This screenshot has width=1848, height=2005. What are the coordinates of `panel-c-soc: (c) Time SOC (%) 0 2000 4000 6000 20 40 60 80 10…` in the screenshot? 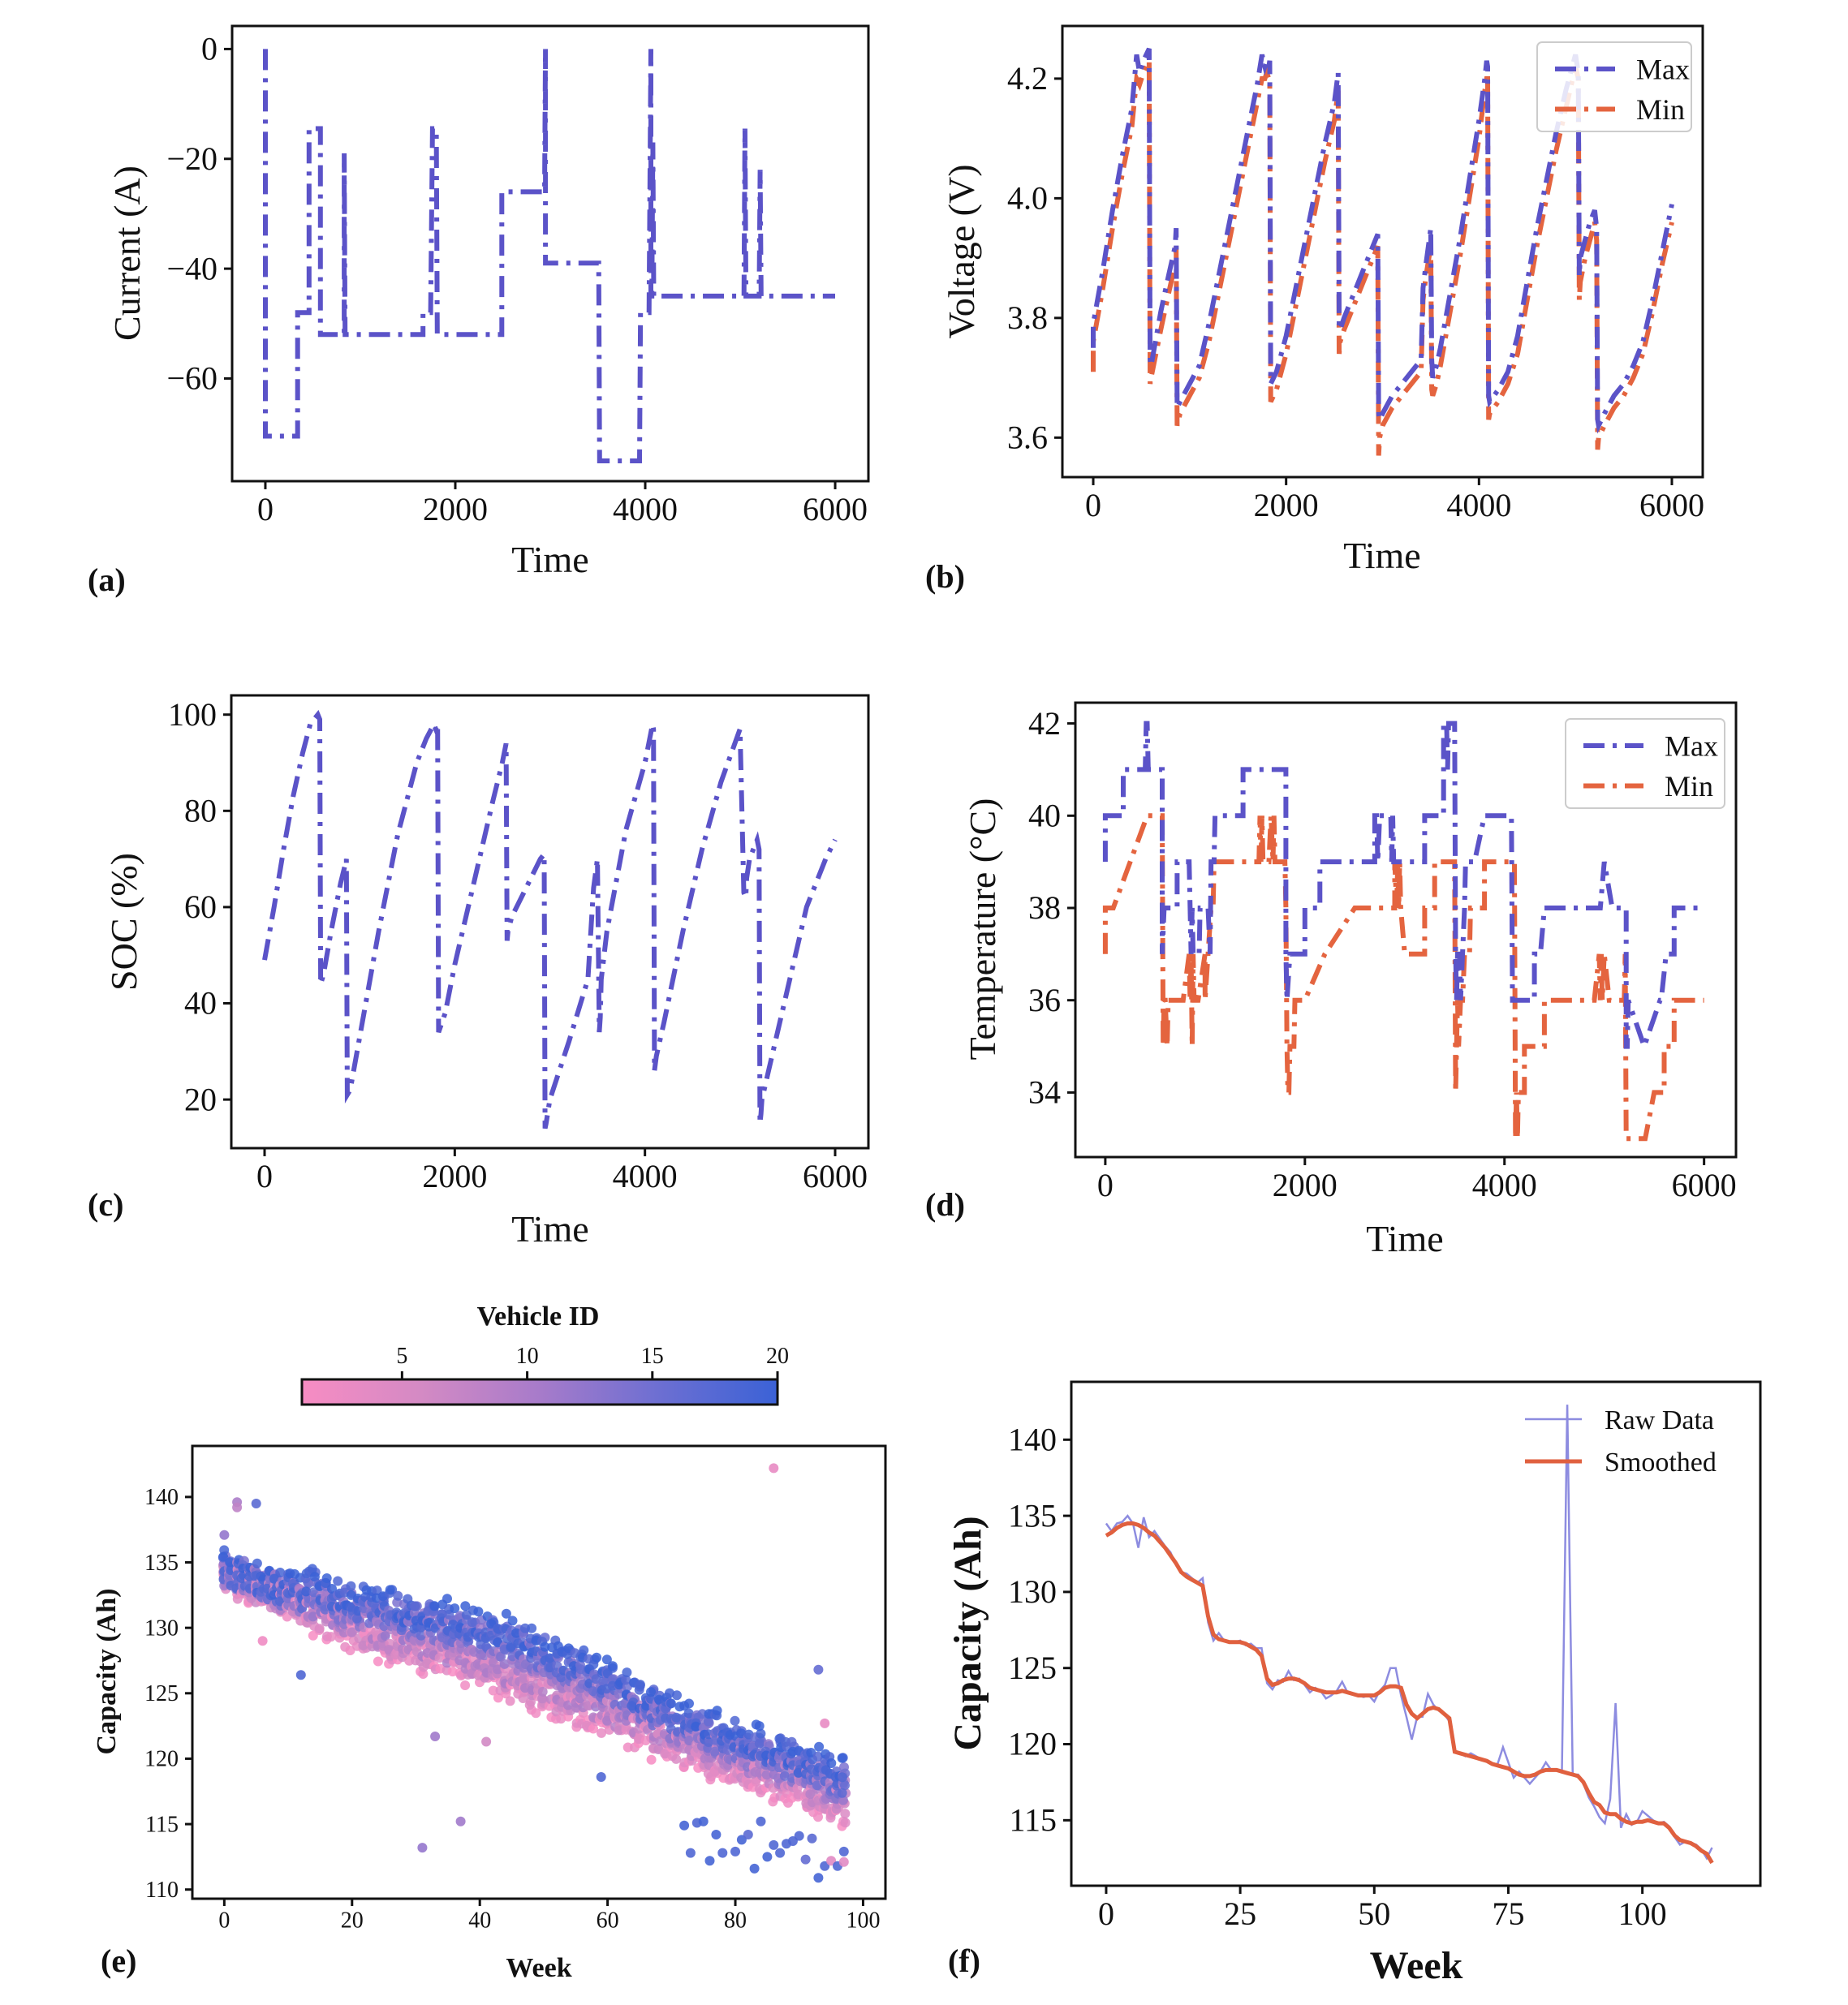 It's located at (479, 972).